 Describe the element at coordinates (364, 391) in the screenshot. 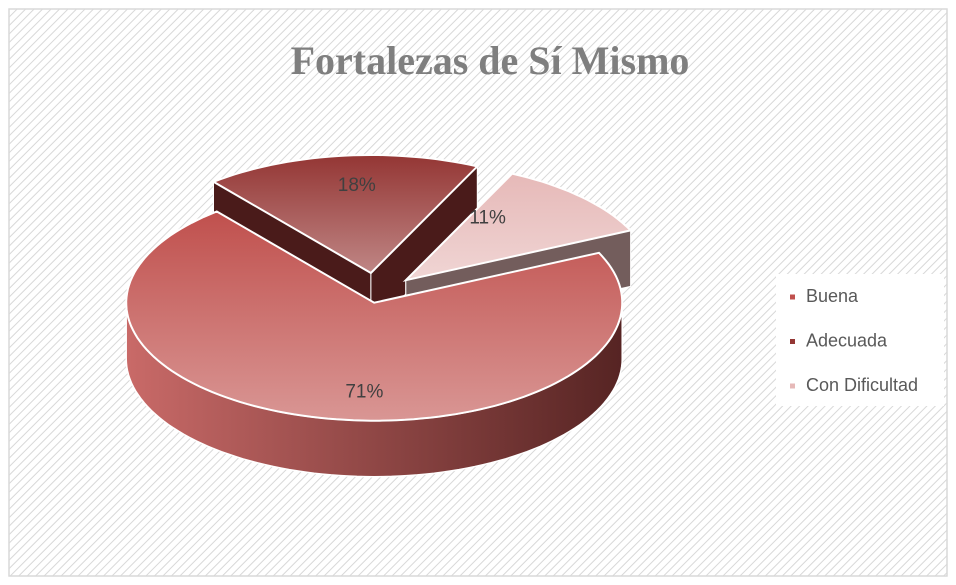

I see `data-label: 71%` at that location.